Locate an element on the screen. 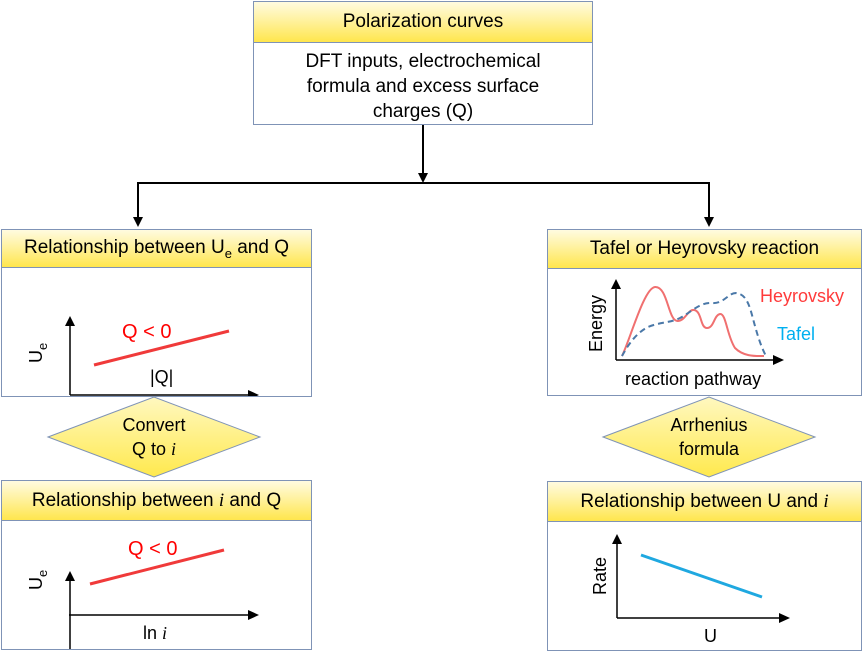 Image resolution: width=868 pixels, height=654 pixels. ue-q-relationship-box: Relationship between Ue and Q Q < 0 Ue is located at coordinates (156, 314).